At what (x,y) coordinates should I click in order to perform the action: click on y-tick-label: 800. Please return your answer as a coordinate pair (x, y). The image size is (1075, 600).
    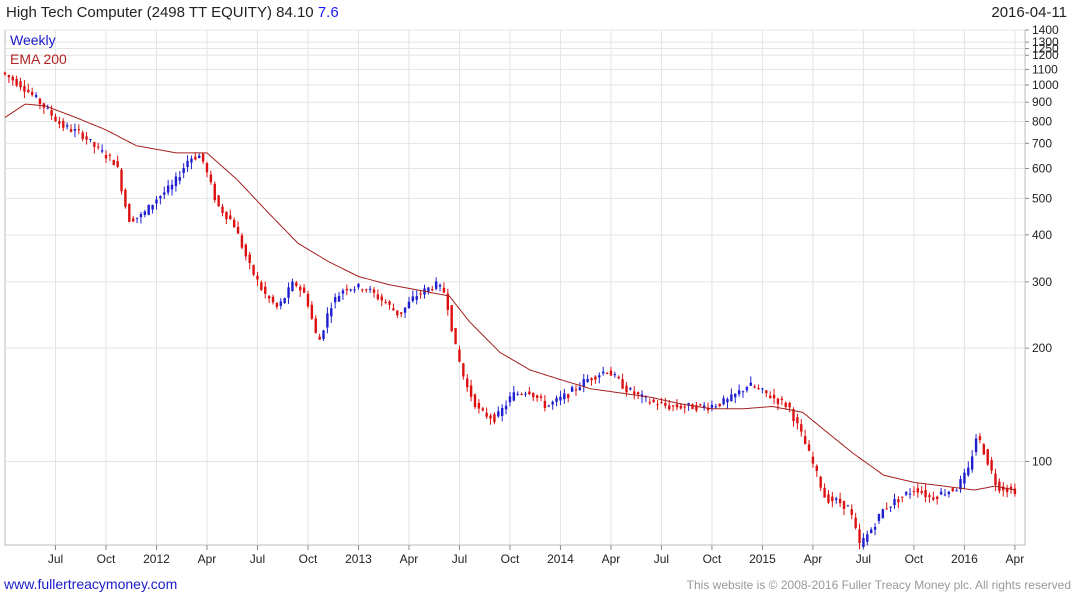
    Looking at the image, I should click on (1042, 121).